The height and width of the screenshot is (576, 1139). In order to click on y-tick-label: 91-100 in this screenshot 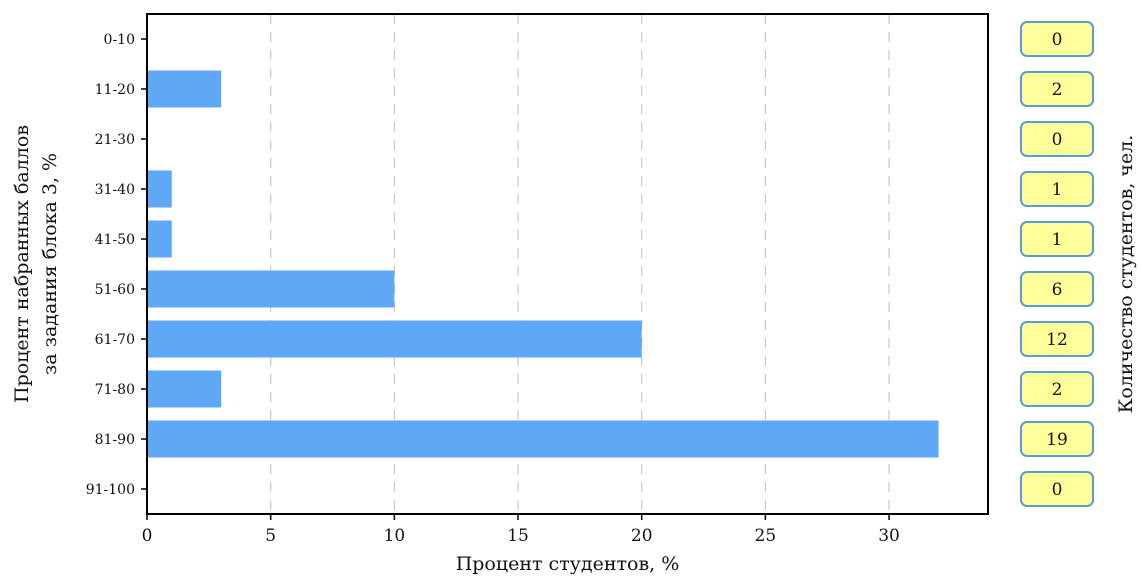, I will do `click(110, 490)`.